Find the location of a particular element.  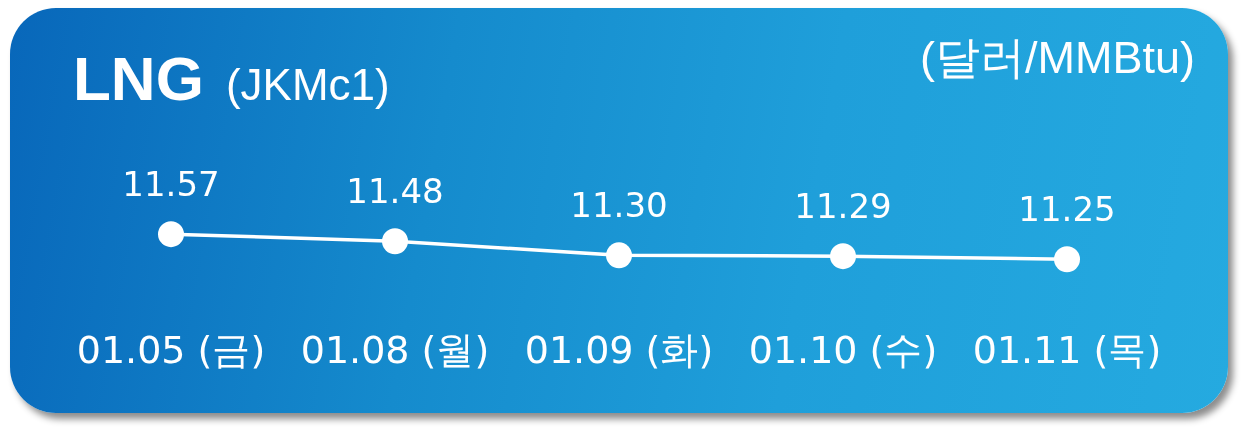

y-axis-title: (달러/MMBtu) is located at coordinates (1057, 57).